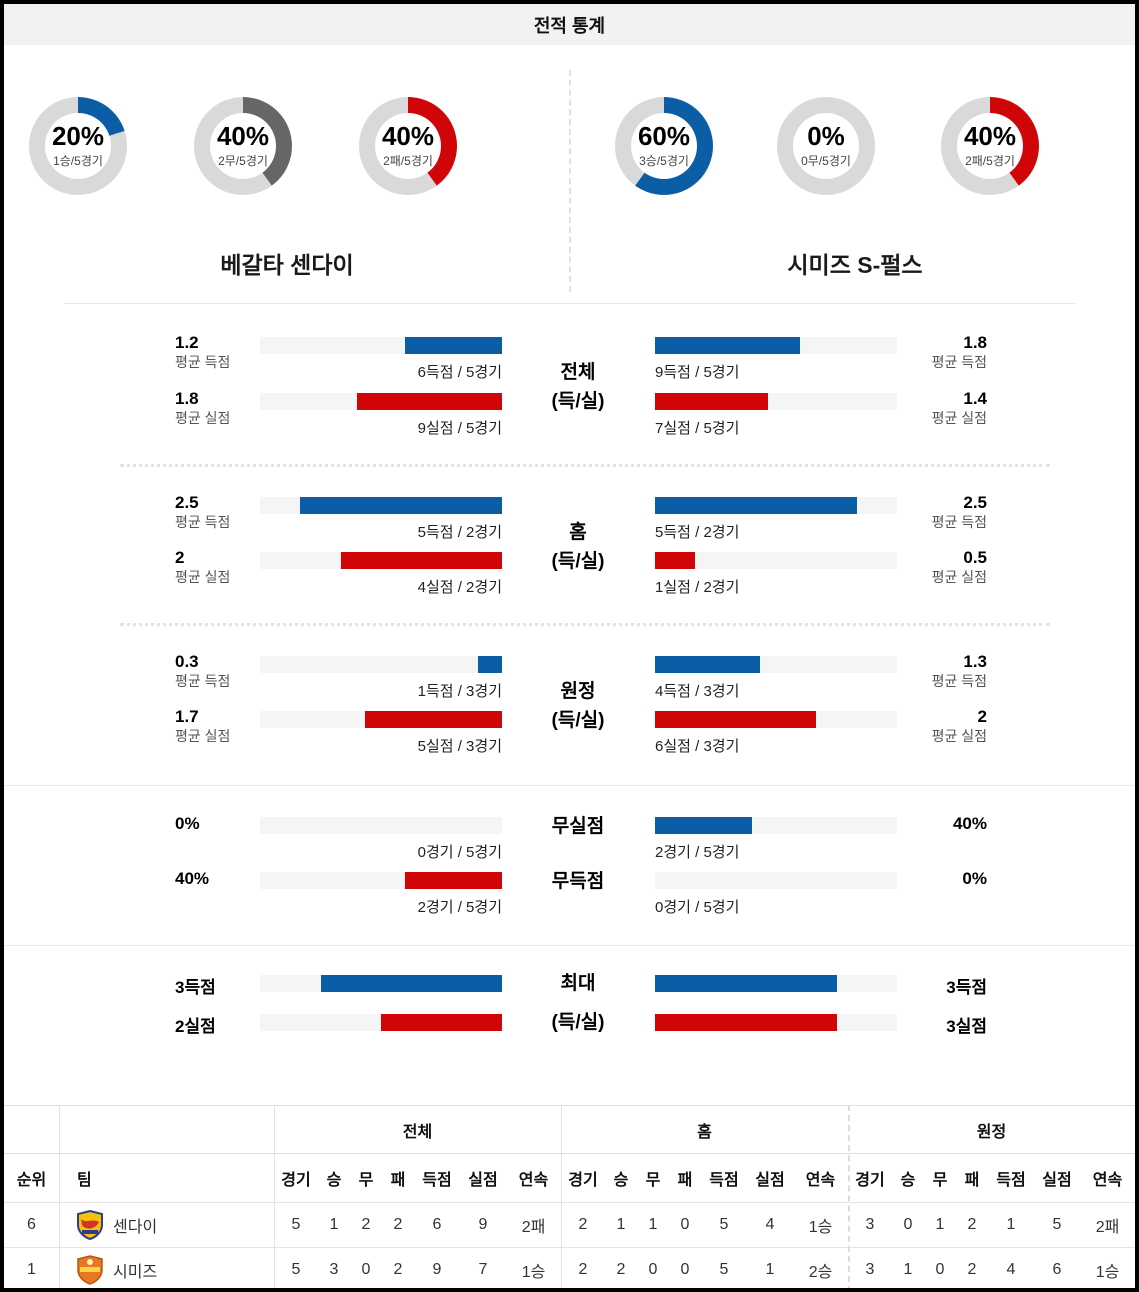  Describe the element at coordinates (381, 983) in the screenshot. I see `home-max-scored-bar` at that location.